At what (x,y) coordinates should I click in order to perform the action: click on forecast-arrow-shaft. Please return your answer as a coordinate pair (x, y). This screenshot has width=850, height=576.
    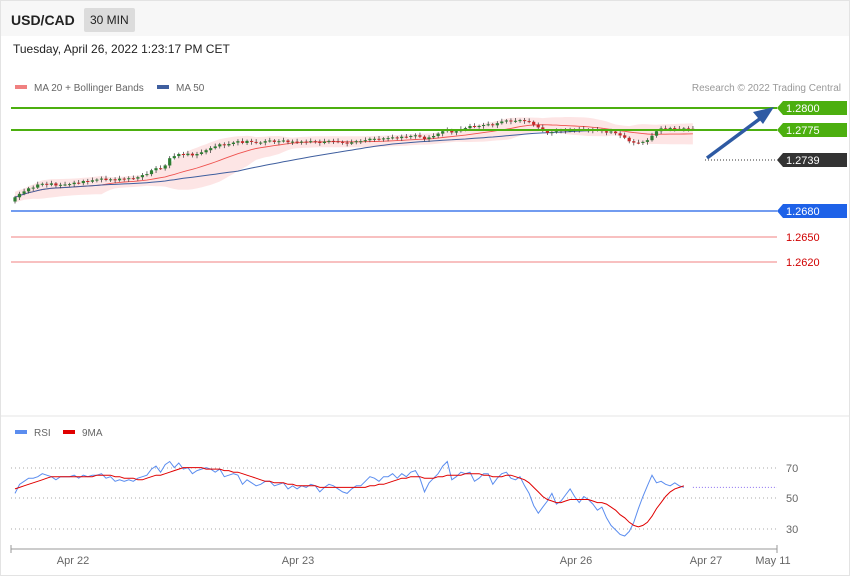
    Looking at the image, I should click on (736, 136).